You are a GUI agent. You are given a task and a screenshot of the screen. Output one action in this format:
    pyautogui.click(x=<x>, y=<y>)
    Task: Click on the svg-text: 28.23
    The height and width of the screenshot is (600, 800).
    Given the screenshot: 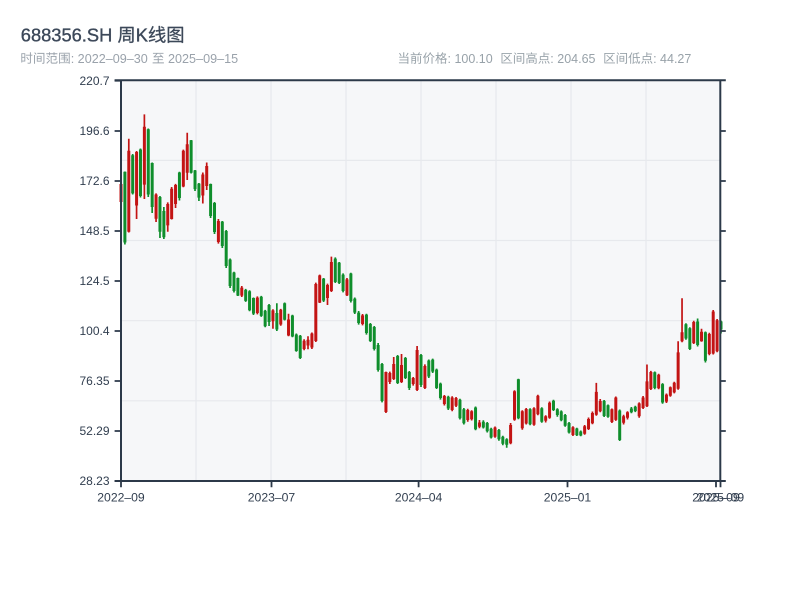 What is the action you would take?
    pyautogui.click(x=94, y=481)
    